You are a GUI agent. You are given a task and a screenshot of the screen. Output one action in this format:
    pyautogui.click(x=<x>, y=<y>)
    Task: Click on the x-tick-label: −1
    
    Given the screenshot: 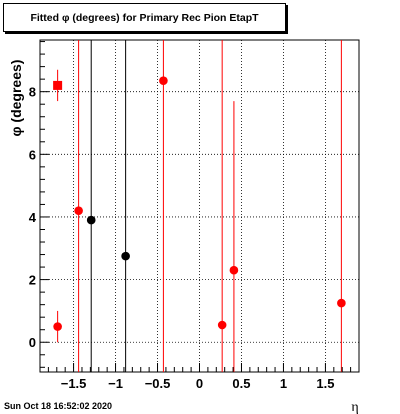 What is the action you would take?
    pyautogui.click(x=115, y=383)
    